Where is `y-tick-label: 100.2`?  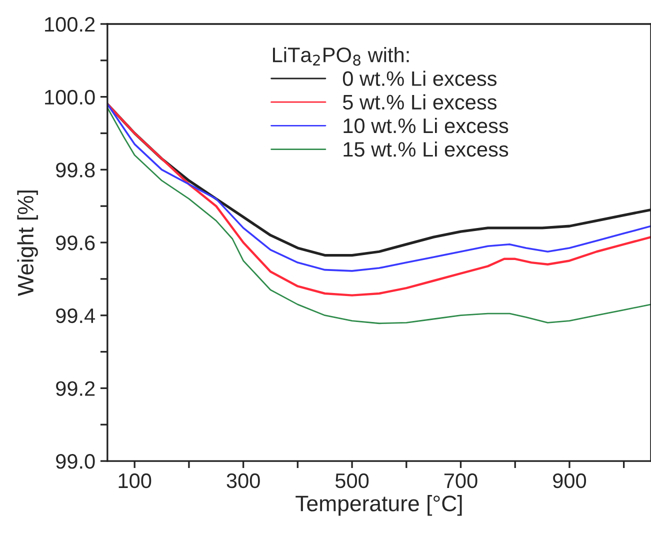 y-tick-label: 100.2 is located at coordinates (70, 24).